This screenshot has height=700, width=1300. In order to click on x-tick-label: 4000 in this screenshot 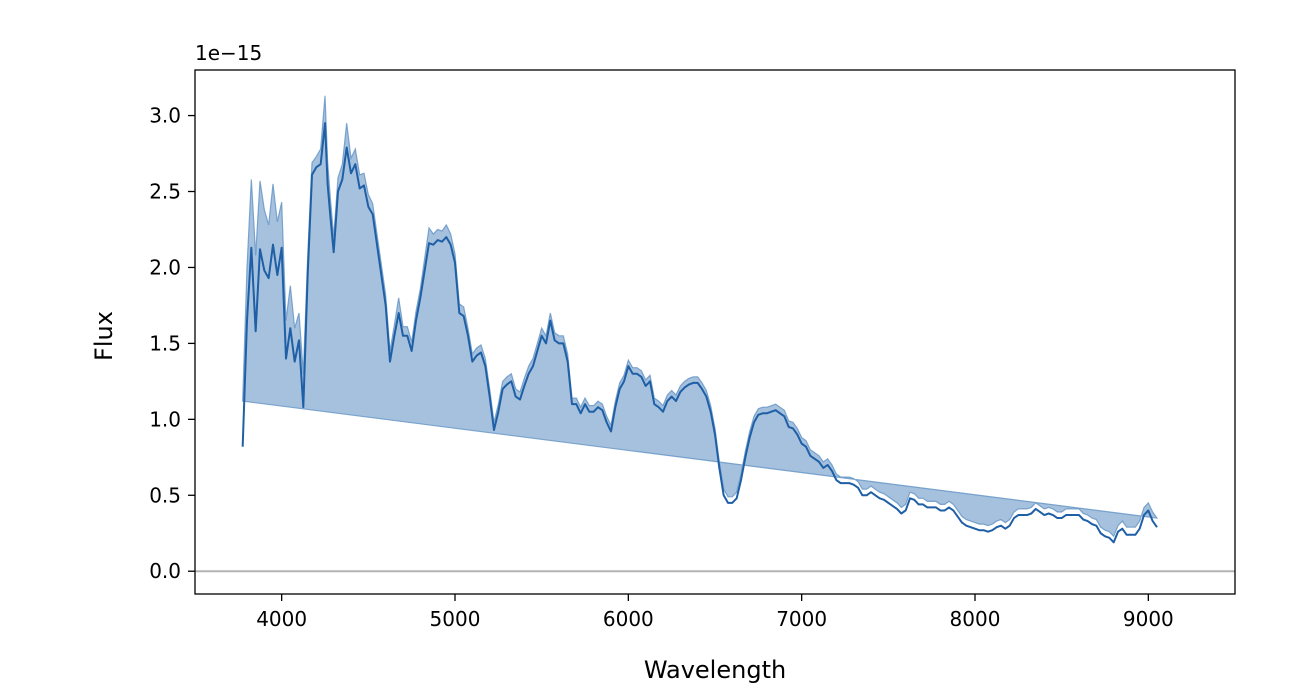, I will do `click(281, 619)`.